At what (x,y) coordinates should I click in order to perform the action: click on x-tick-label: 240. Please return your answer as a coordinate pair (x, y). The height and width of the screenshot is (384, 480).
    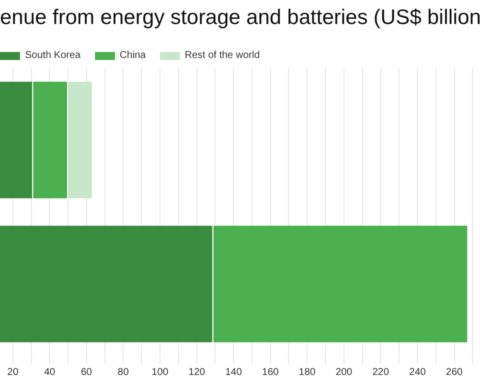
    Looking at the image, I should click on (417, 372).